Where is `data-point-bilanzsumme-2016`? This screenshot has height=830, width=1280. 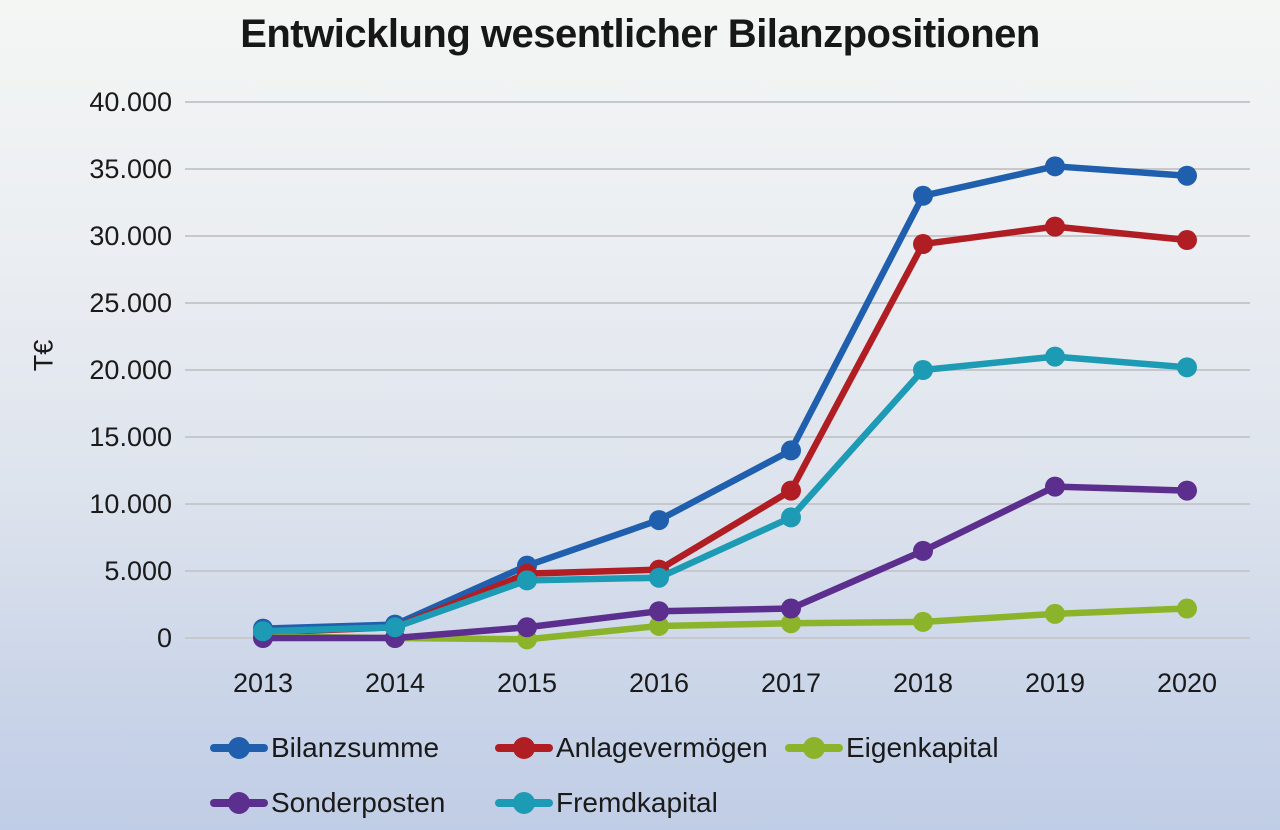
data-point-bilanzsumme-2016 is located at coordinates (659, 520).